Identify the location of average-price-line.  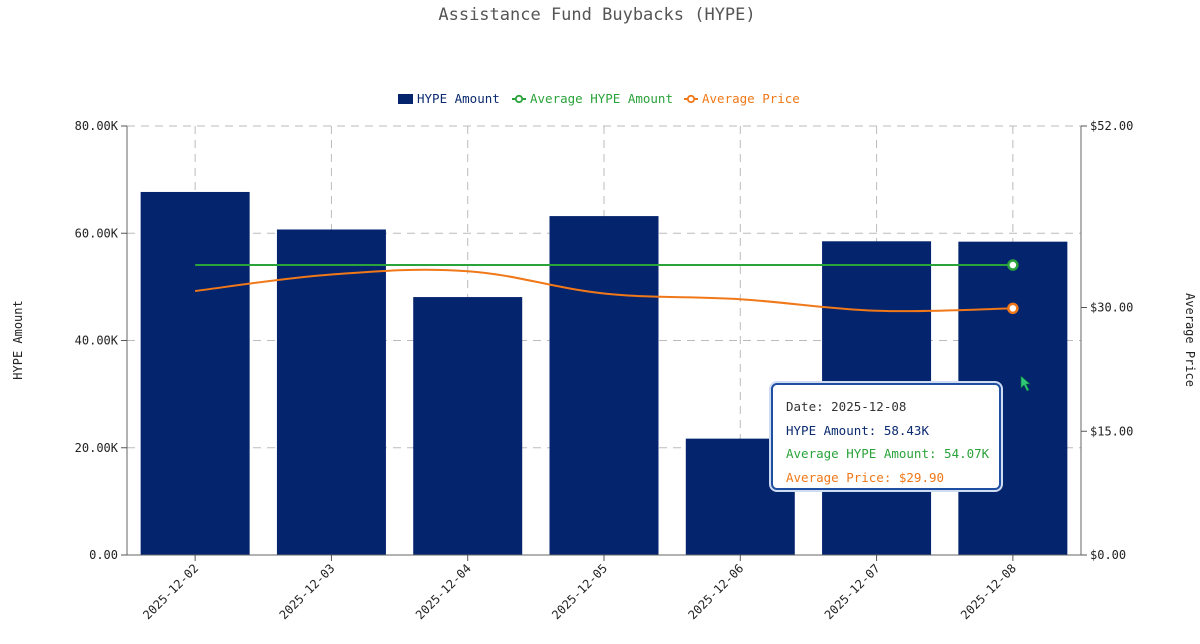
(604, 290).